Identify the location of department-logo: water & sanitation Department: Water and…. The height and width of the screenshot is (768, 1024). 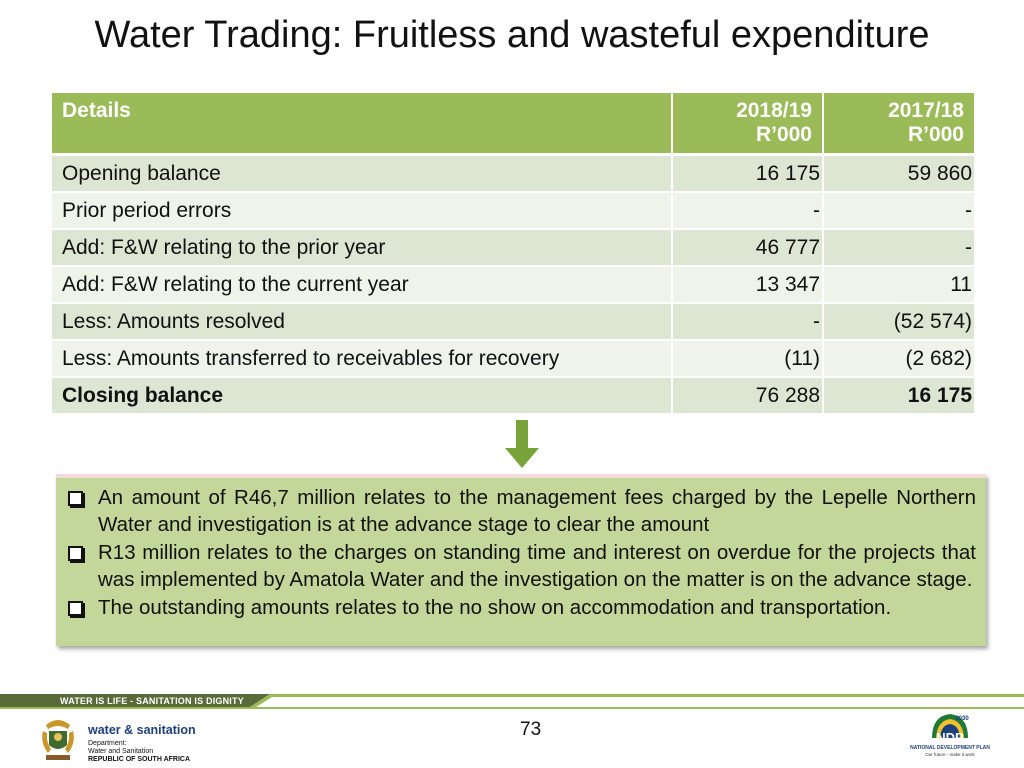
(118, 740).